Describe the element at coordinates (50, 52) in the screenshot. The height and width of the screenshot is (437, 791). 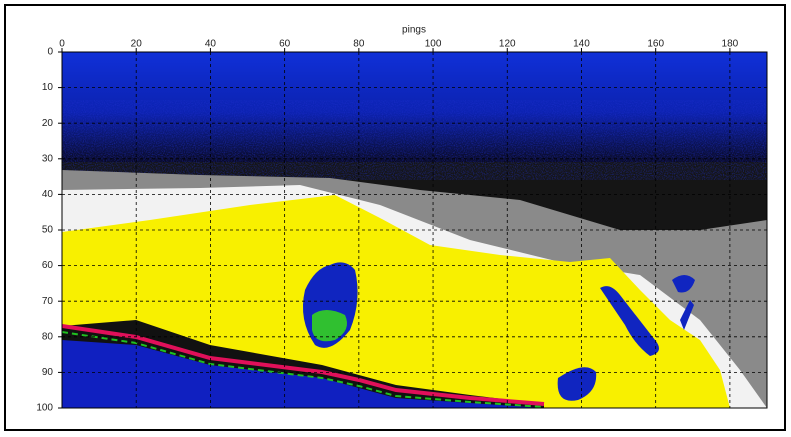
I see `y-tick-label: 0` at that location.